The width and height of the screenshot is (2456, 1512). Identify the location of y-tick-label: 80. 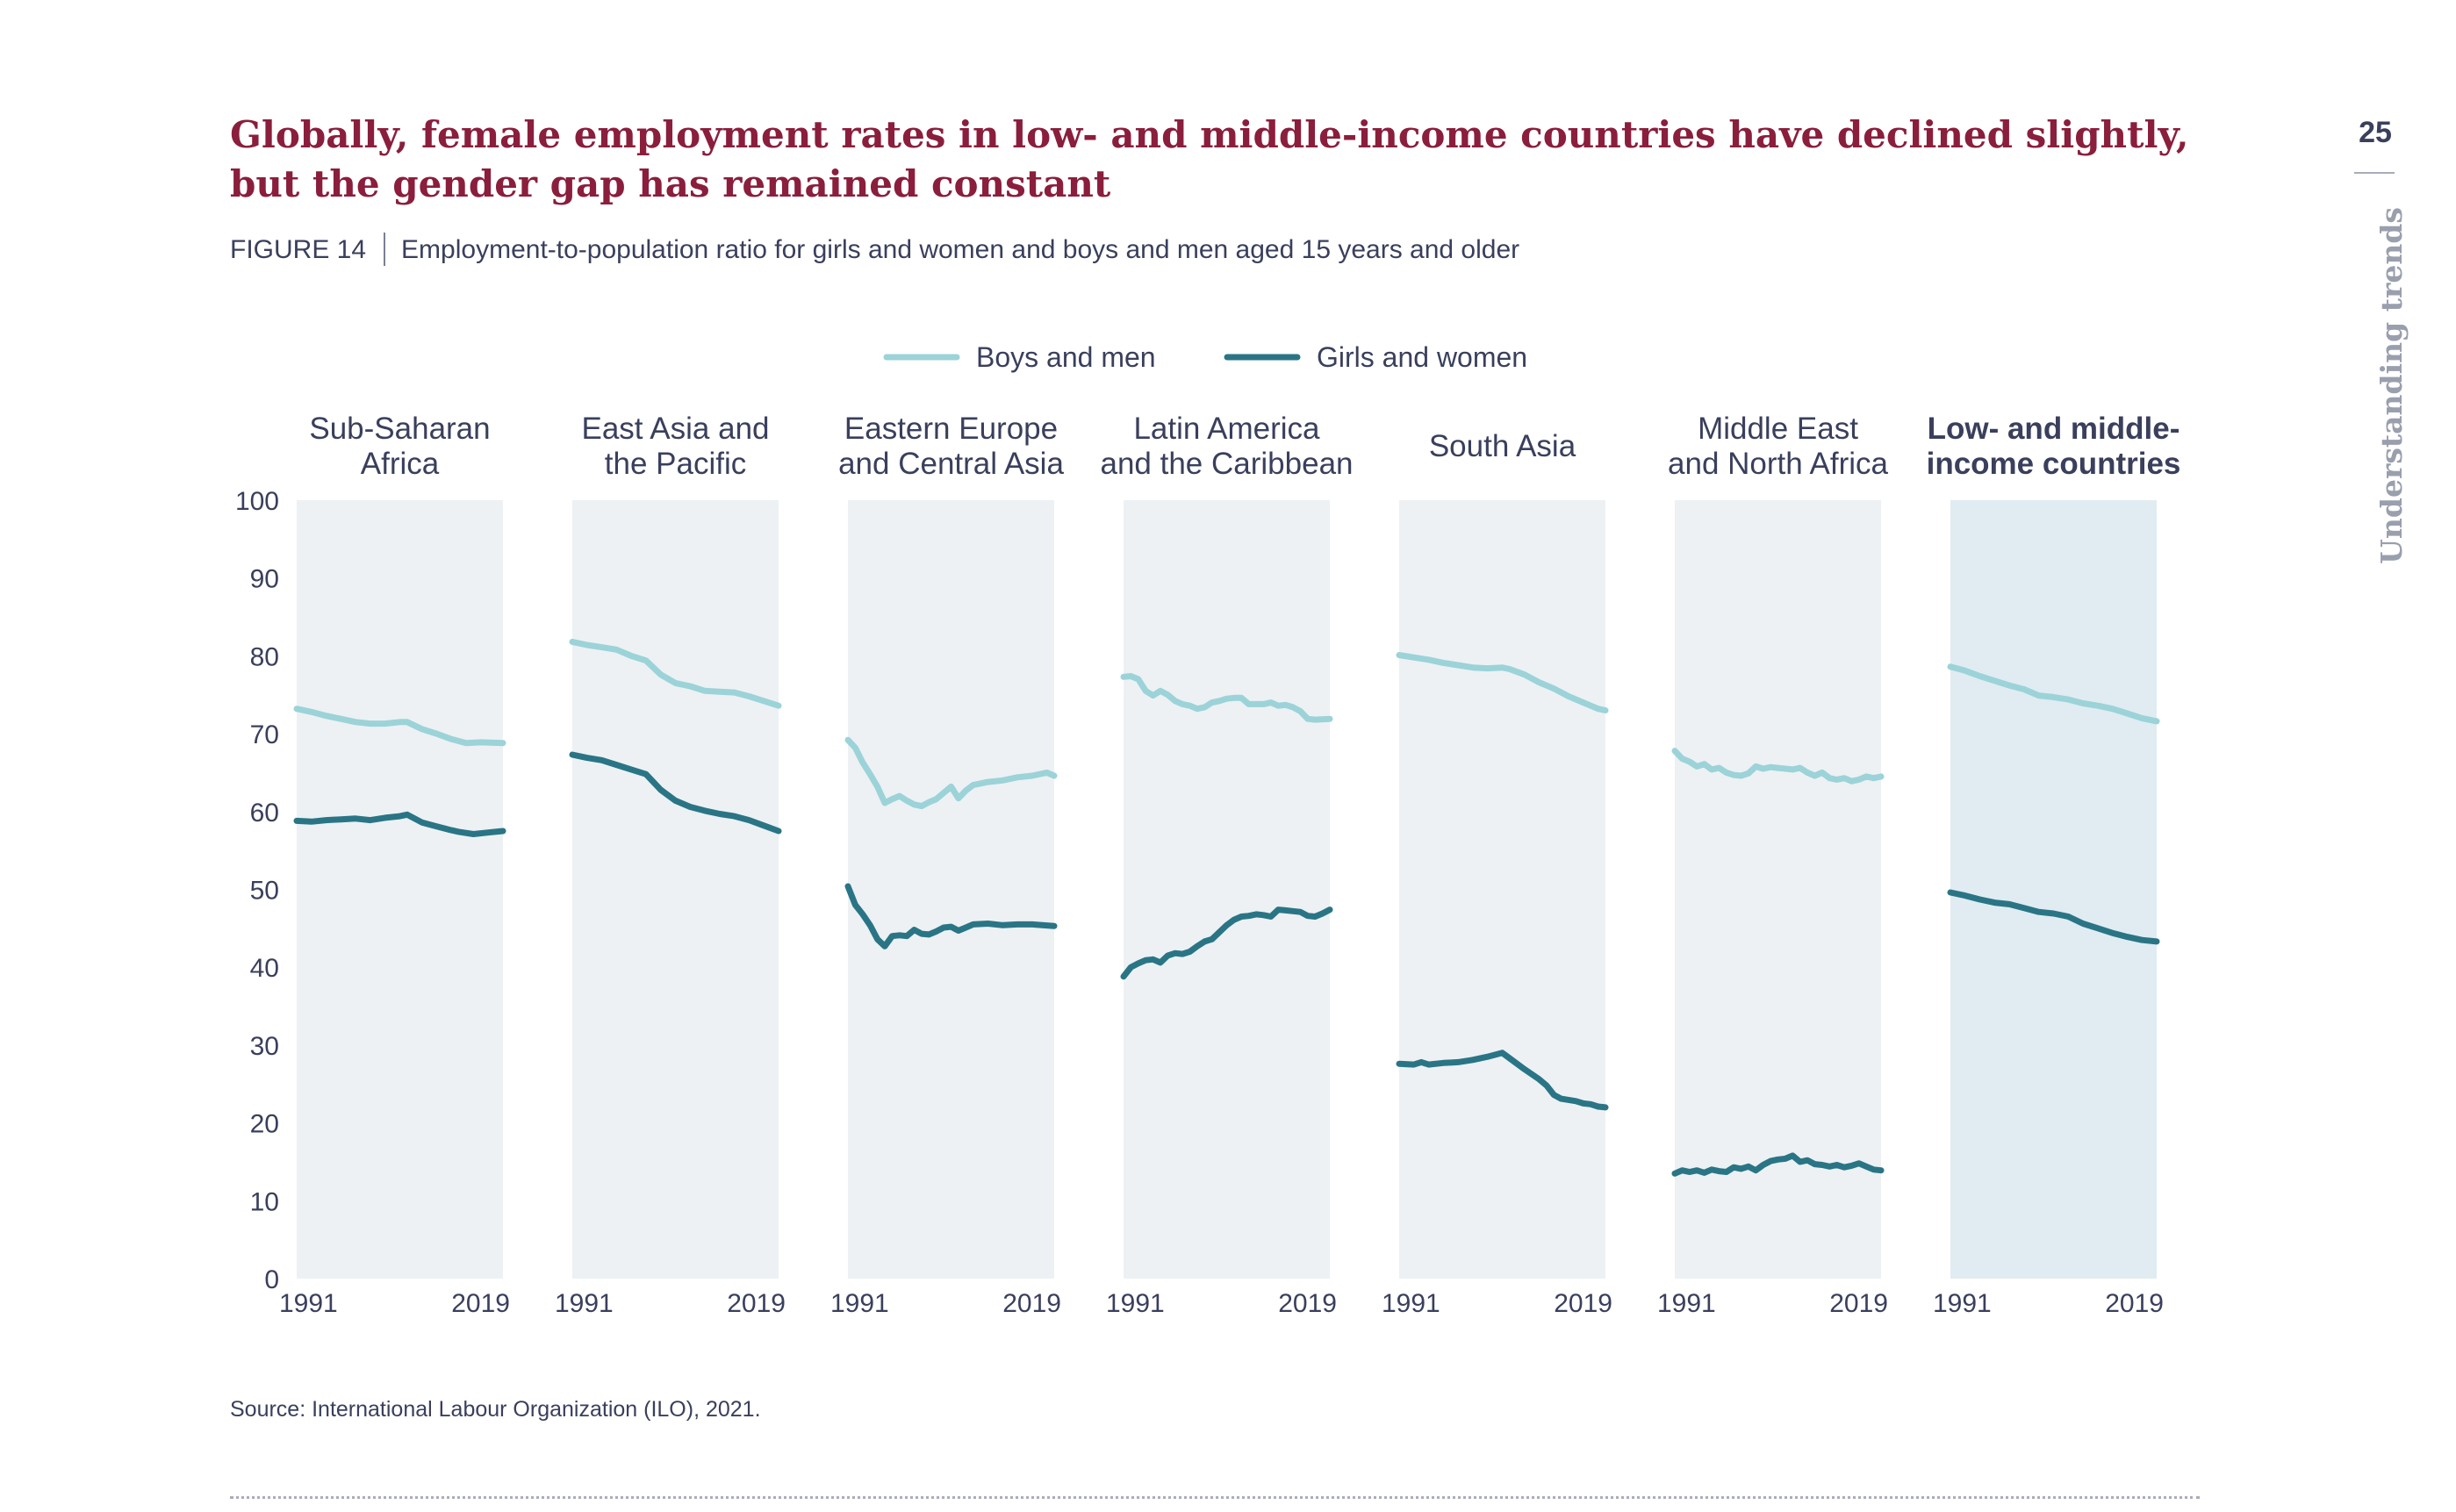
(264, 656).